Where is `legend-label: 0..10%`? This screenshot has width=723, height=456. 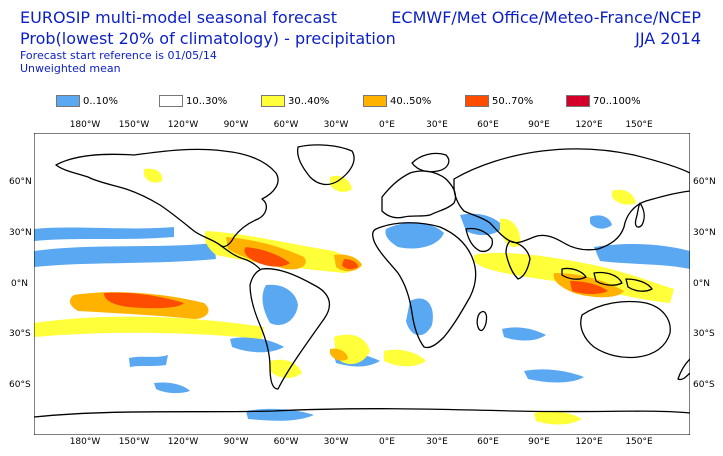 legend-label: 0..10% is located at coordinates (100, 101).